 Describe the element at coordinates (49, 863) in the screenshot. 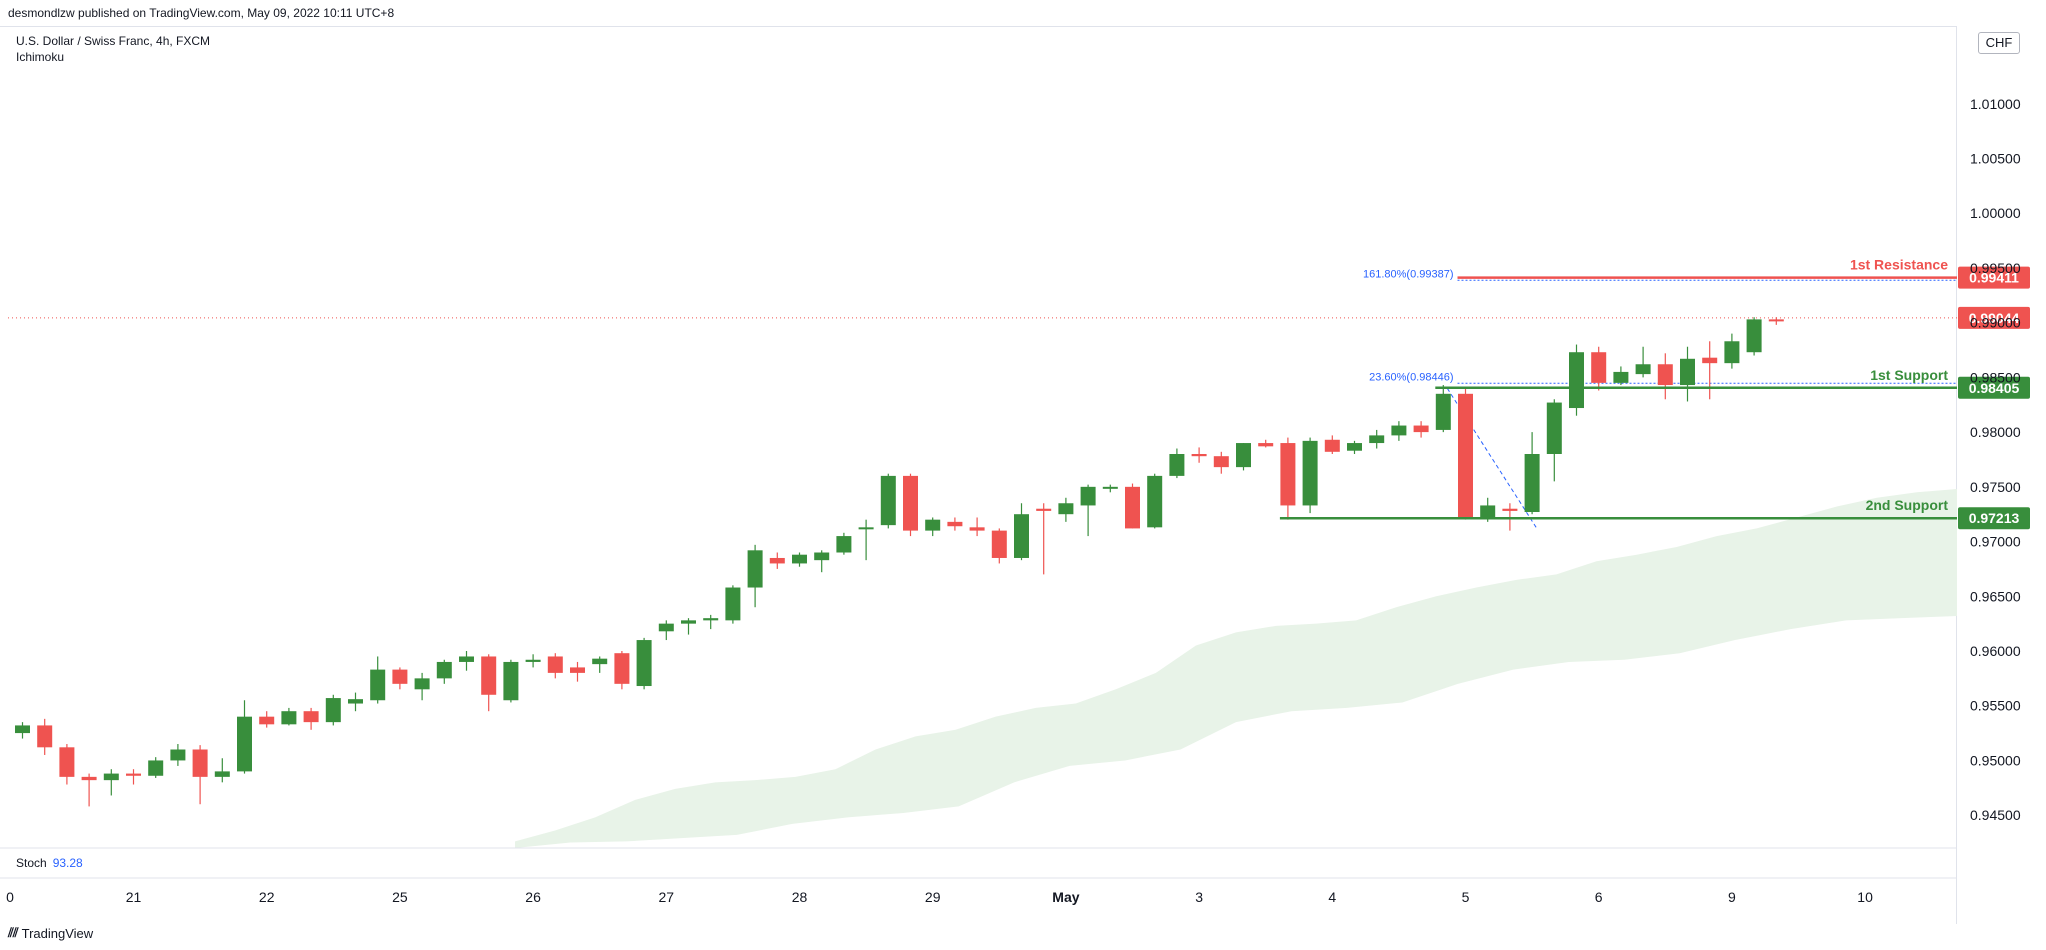

I see `stoch-legend: Stoch 93.28` at that location.